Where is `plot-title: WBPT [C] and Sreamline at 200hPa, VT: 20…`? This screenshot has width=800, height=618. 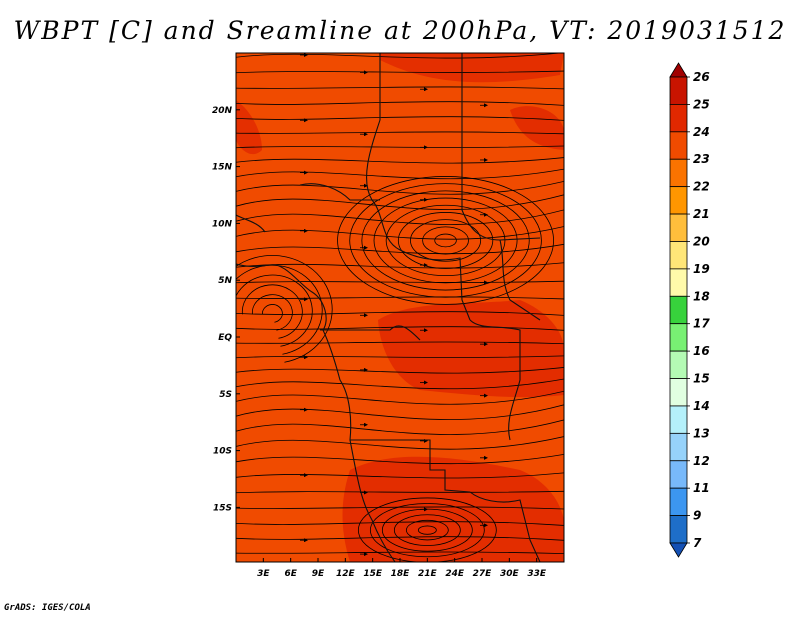
plot-title: WBPT [C] and Sreamline at 200hPa, VT: 20… is located at coordinates (400, 30).